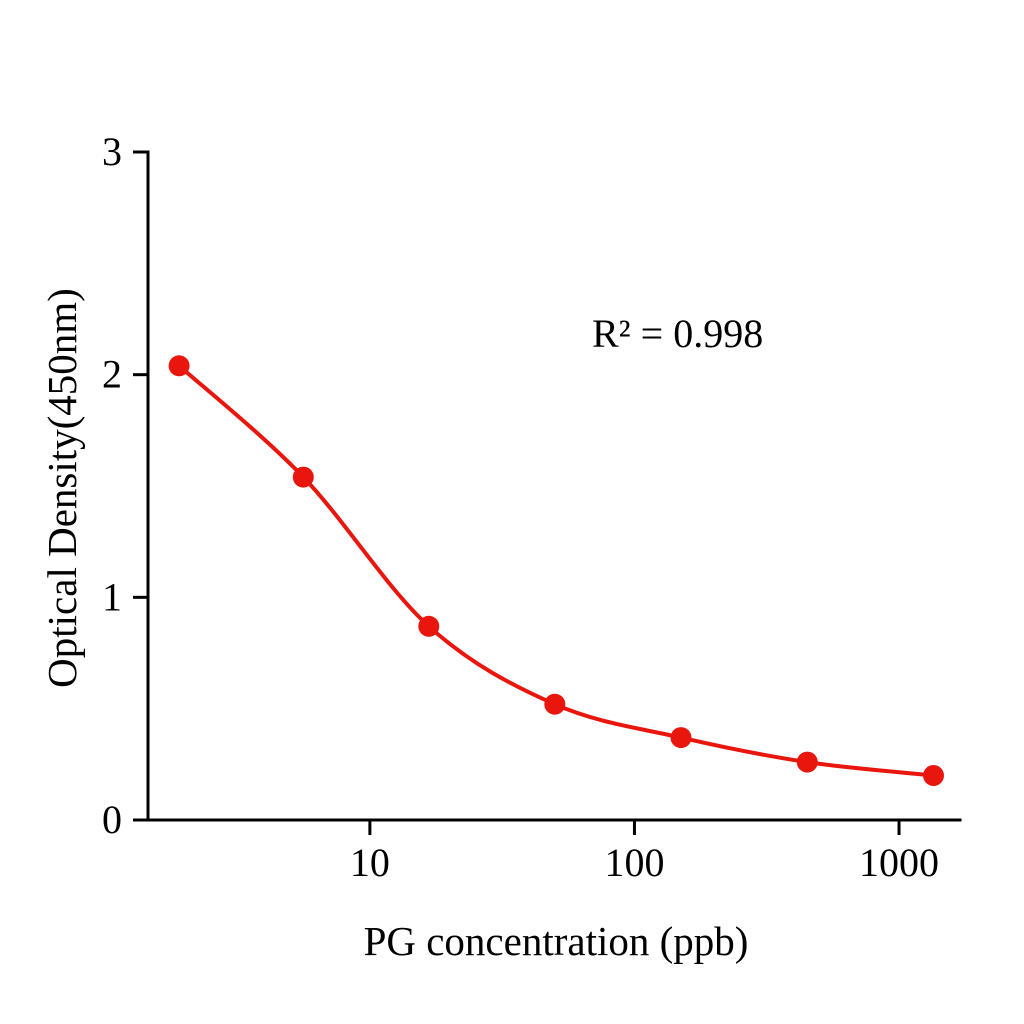  Describe the element at coordinates (556, 941) in the screenshot. I see `x-axis-title: PG concentration (ppb)` at that location.